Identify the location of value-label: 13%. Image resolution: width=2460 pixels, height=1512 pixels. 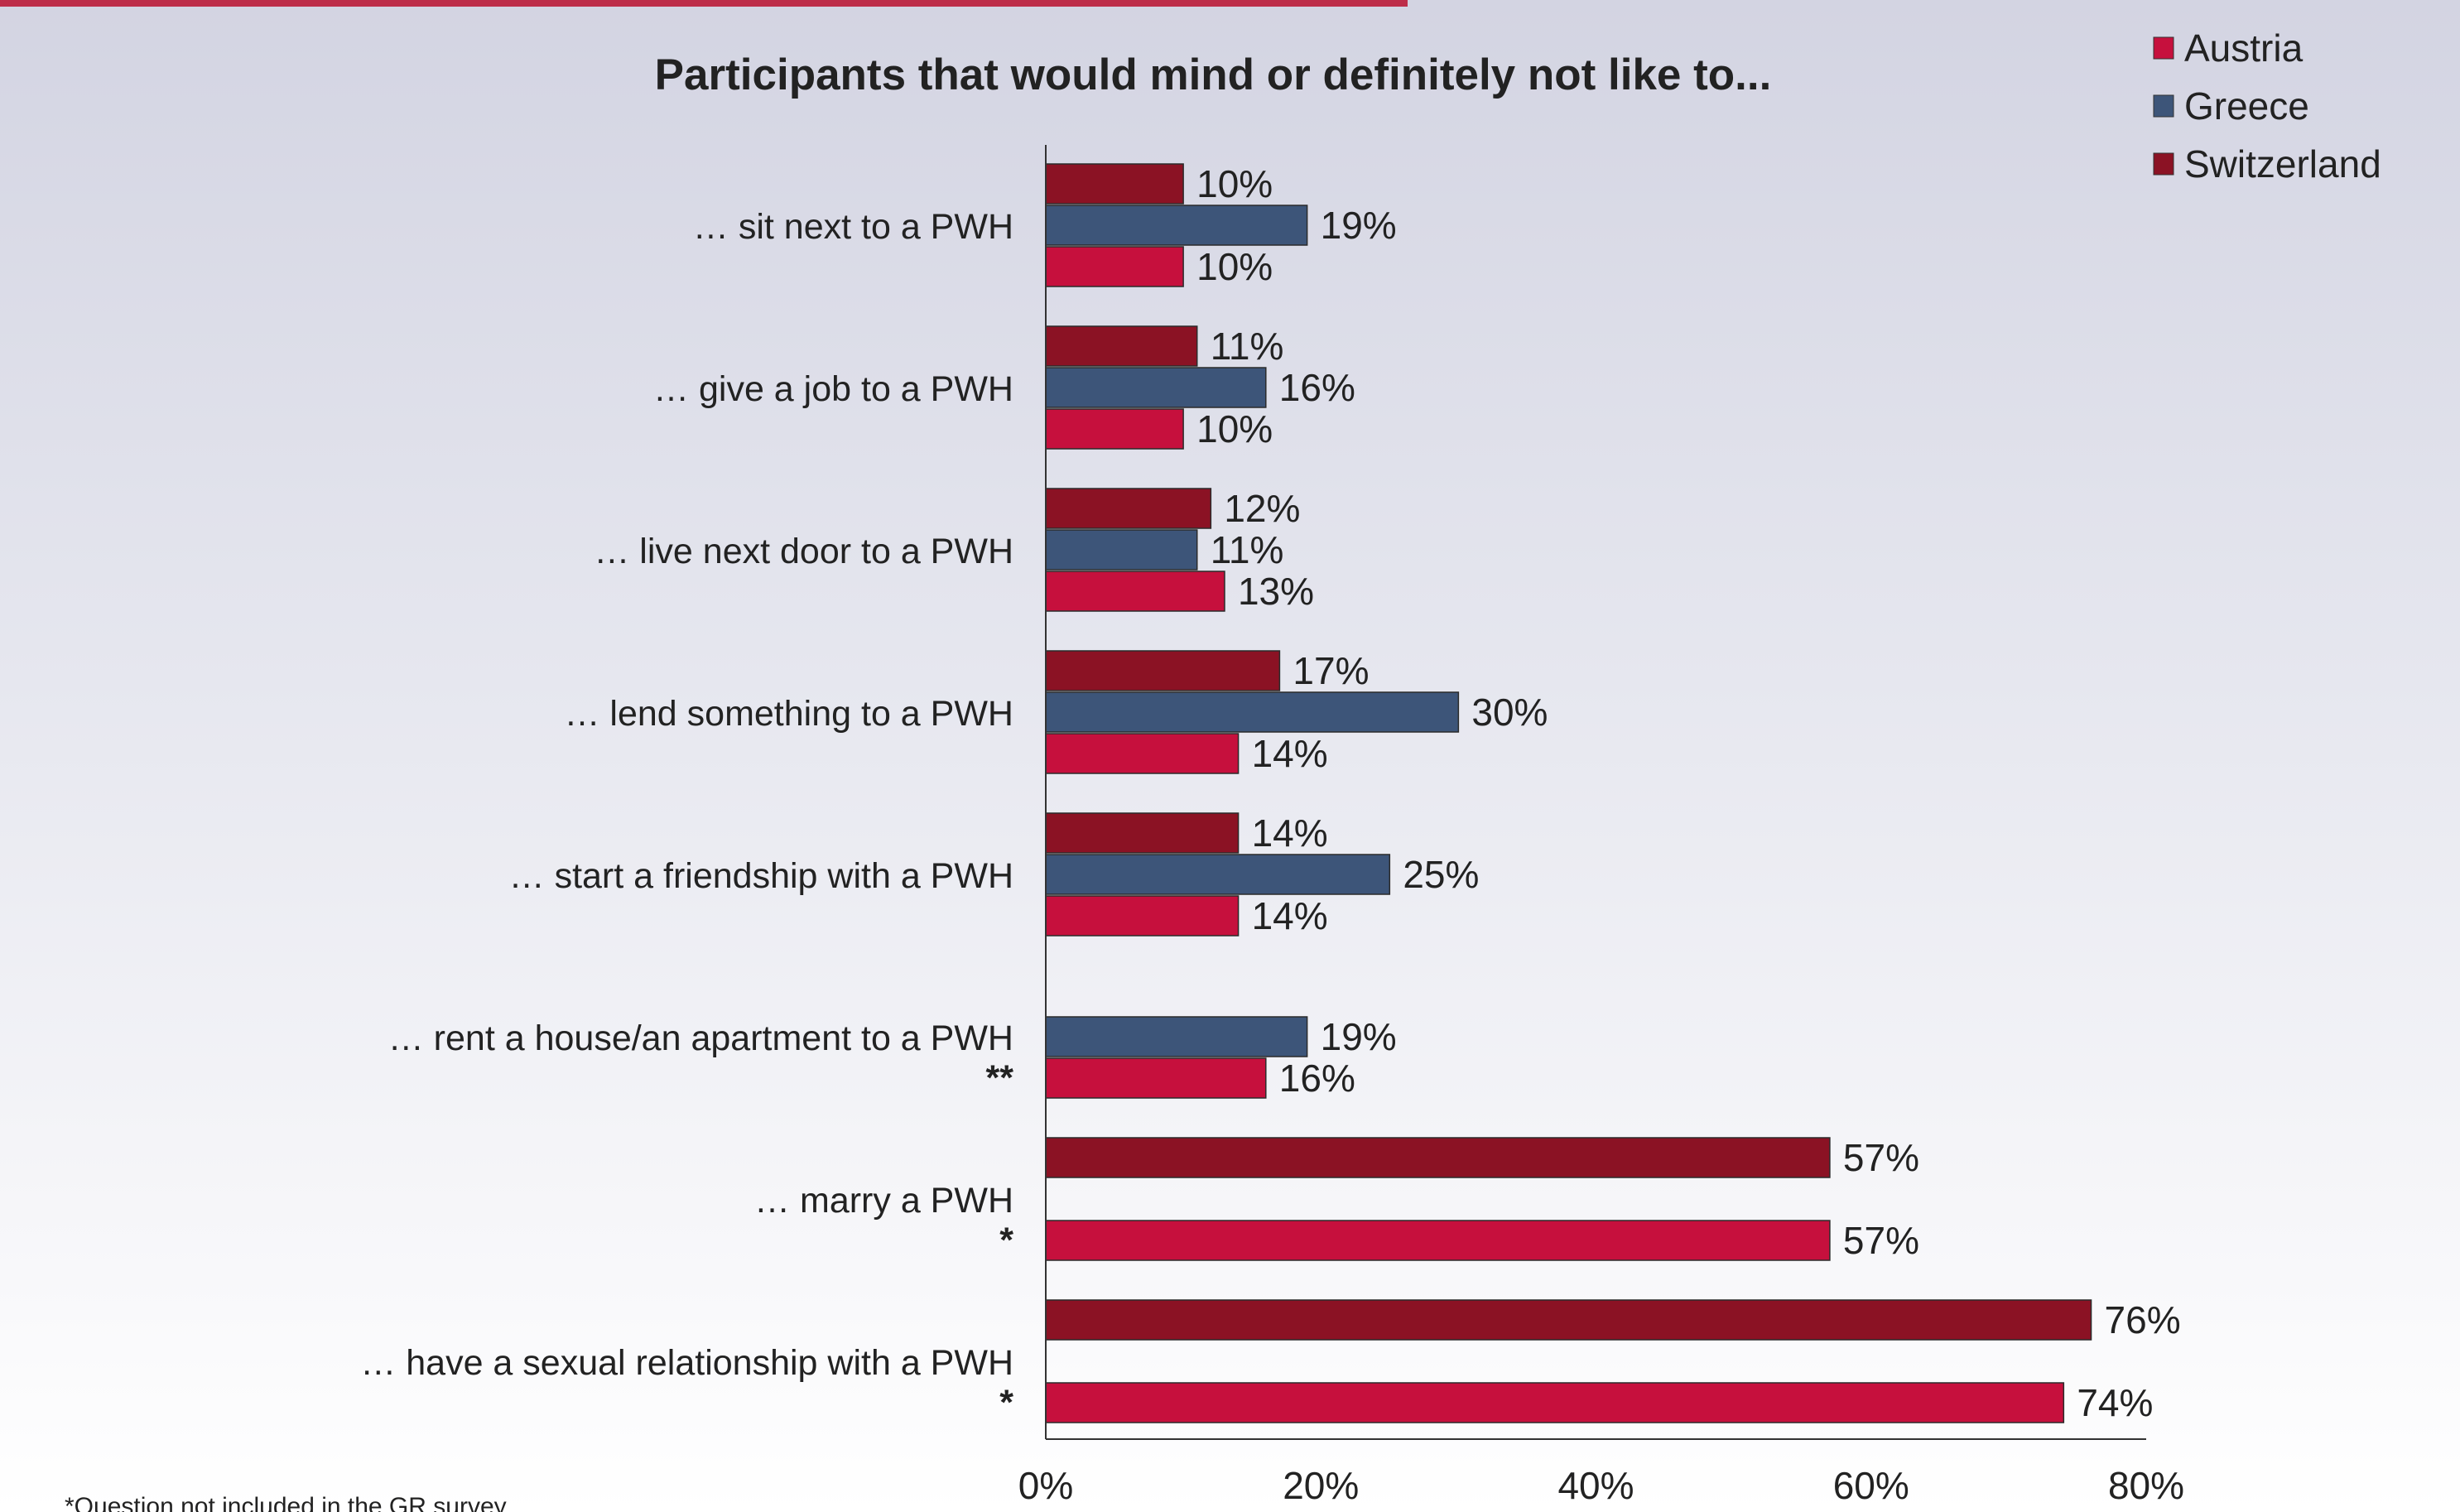
(1276, 591).